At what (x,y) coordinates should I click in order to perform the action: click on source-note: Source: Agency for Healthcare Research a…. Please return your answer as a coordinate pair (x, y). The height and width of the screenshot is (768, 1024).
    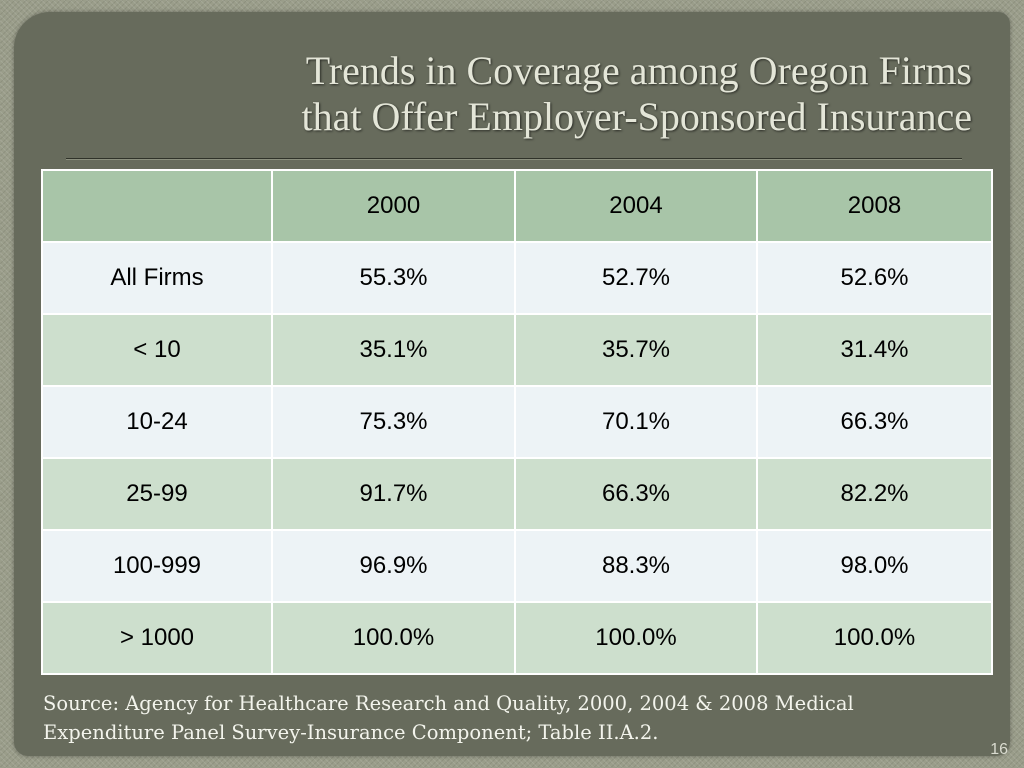
    Looking at the image, I should click on (518, 718).